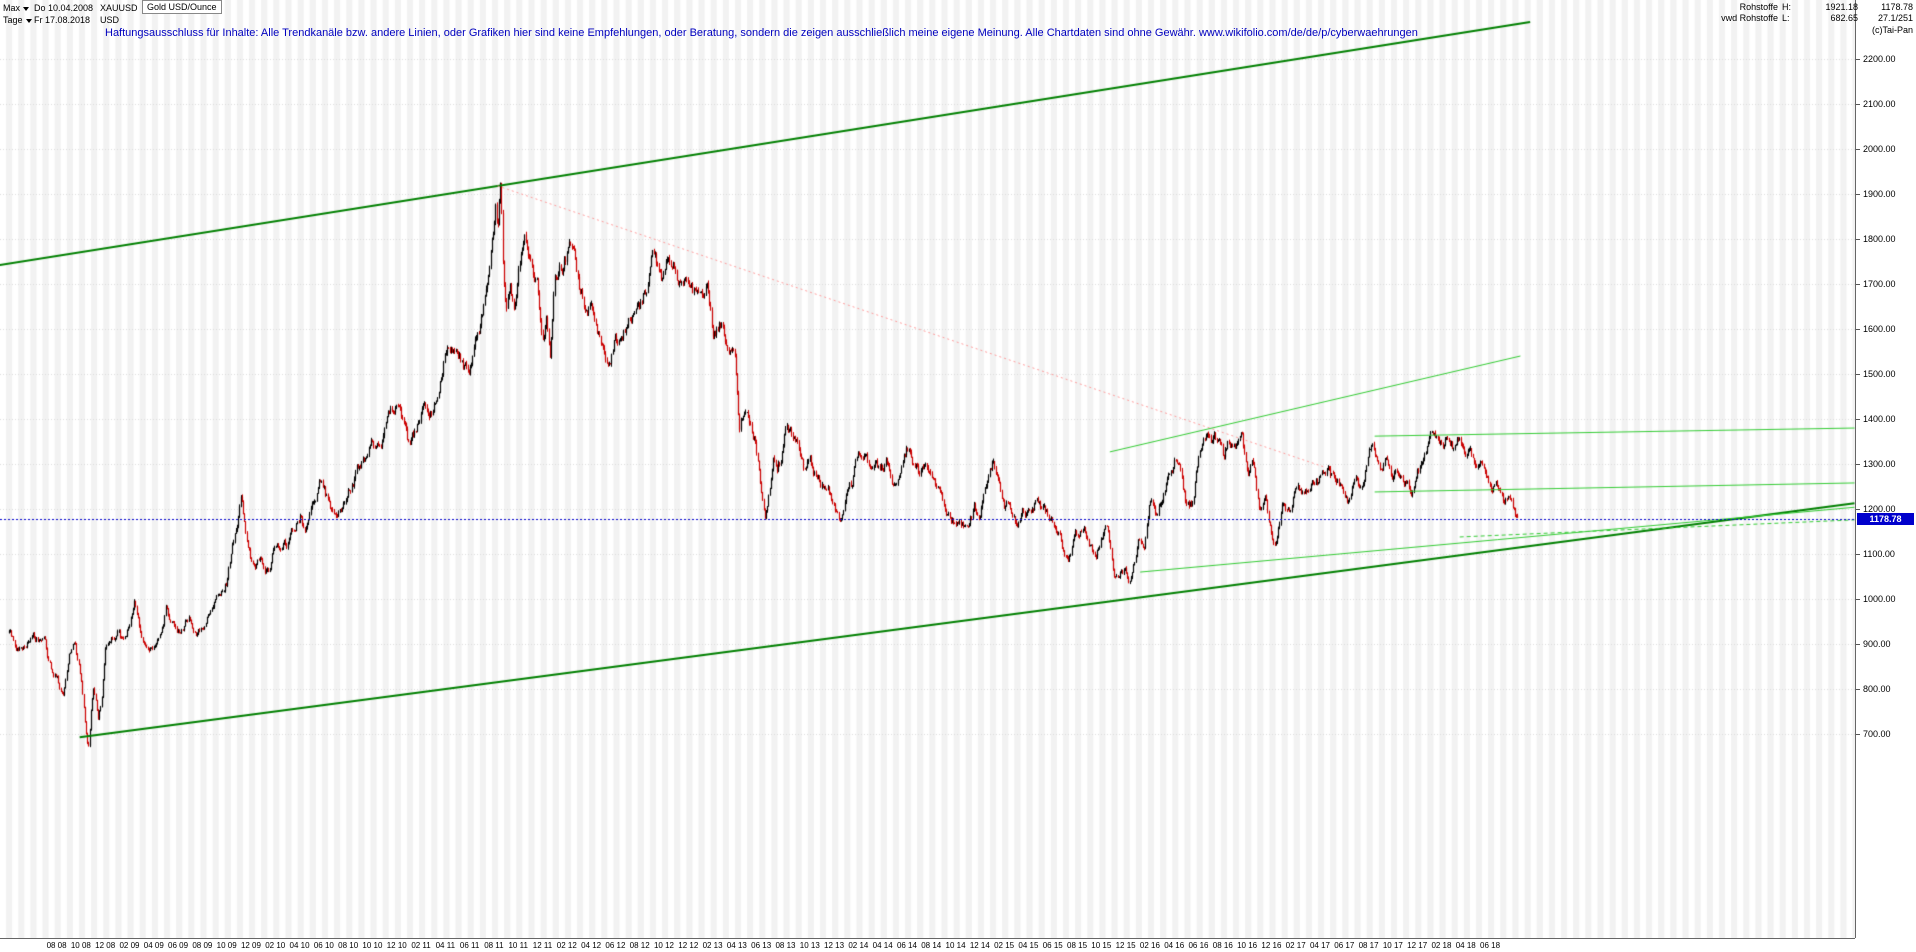 The height and width of the screenshot is (952, 1916). What do you see at coordinates (834, 945) in the screenshot?
I see `time-axis-label: 12 13` at bounding box center [834, 945].